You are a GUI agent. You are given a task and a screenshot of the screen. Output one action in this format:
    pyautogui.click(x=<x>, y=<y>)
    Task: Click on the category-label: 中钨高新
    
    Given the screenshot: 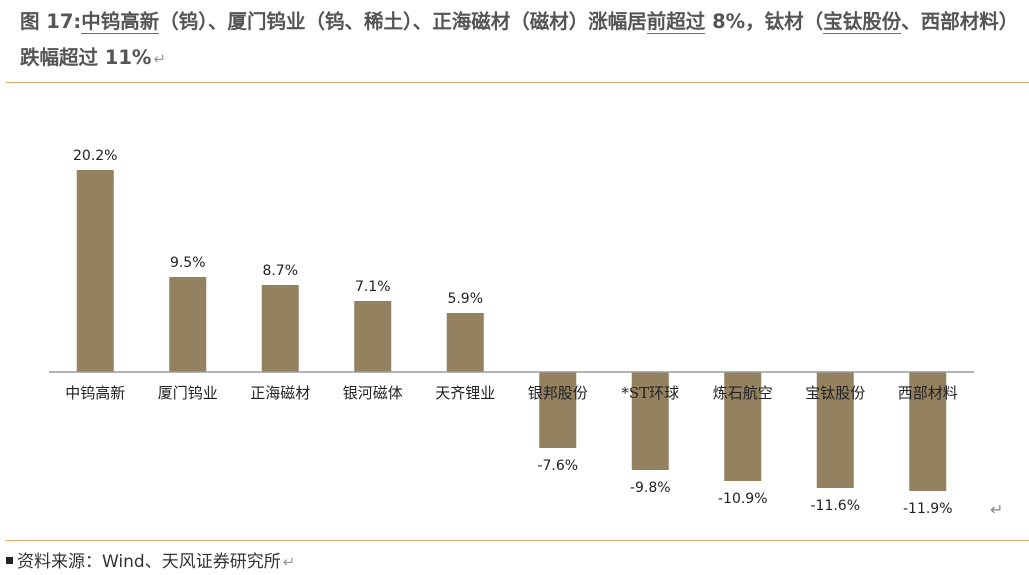 What is the action you would take?
    pyautogui.click(x=95, y=393)
    